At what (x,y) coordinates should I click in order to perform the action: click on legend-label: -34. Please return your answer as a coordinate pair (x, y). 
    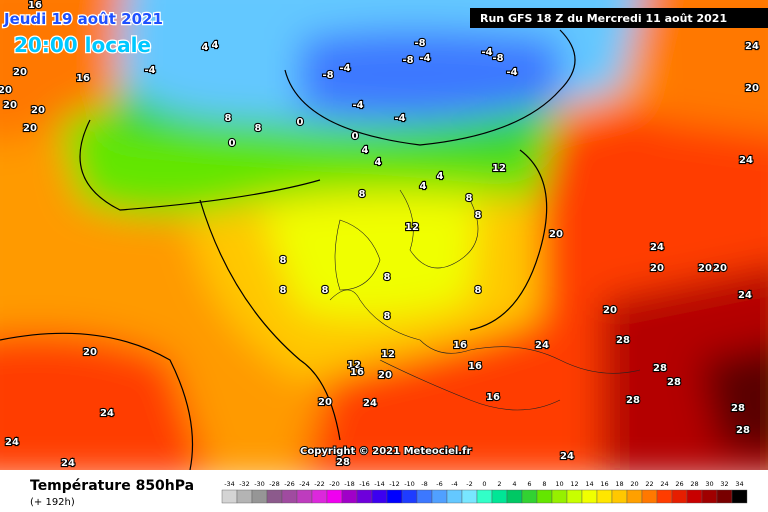
    Looking at the image, I should click on (229, 484).